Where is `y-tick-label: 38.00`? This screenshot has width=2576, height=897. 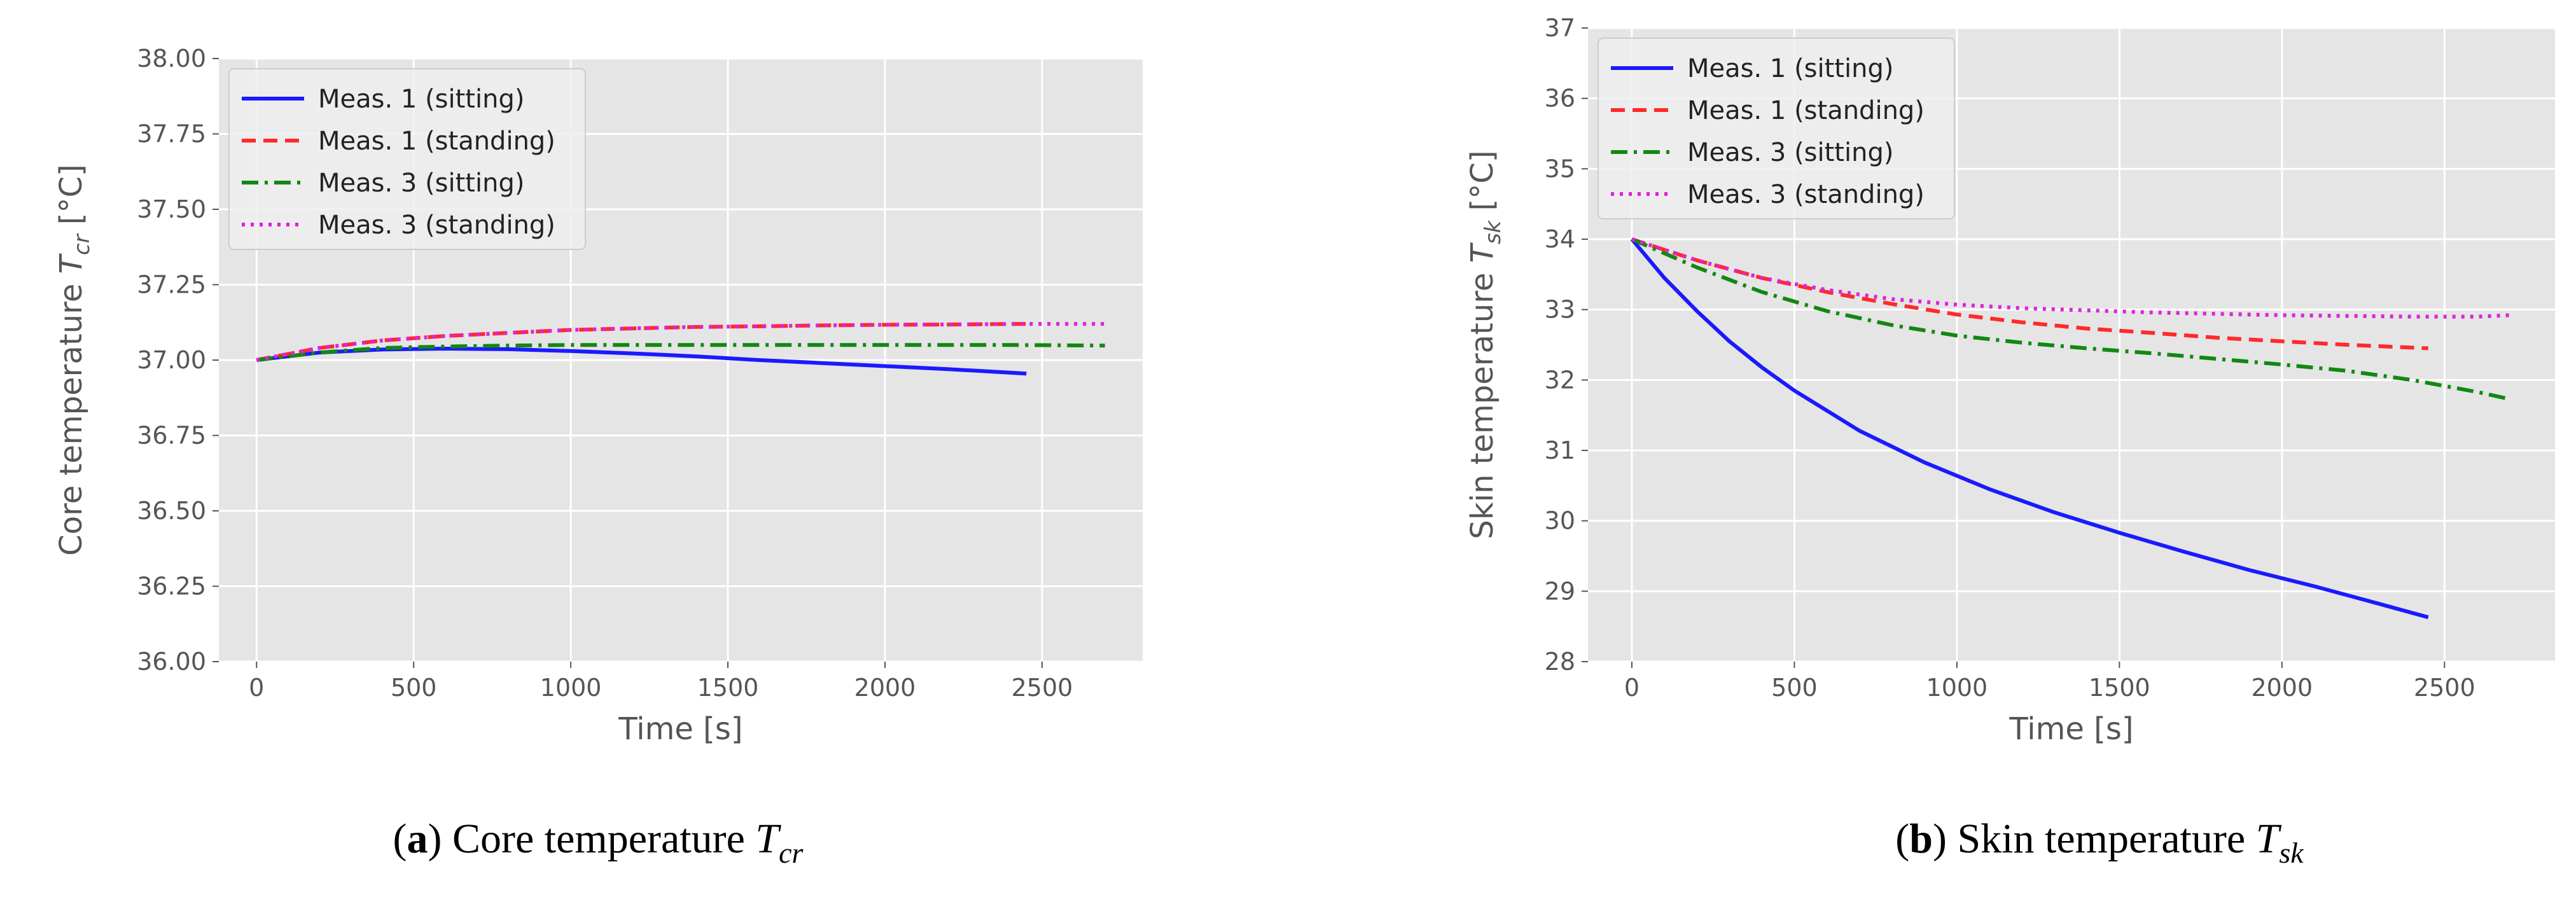 y-tick-label: 38.00 is located at coordinates (172, 59).